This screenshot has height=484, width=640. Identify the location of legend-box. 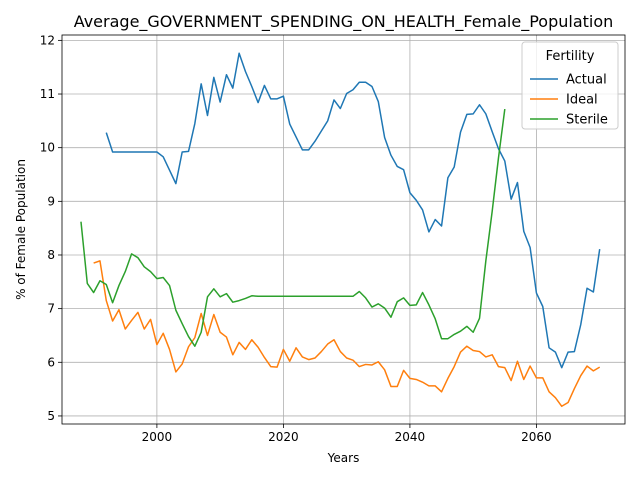
(570, 85).